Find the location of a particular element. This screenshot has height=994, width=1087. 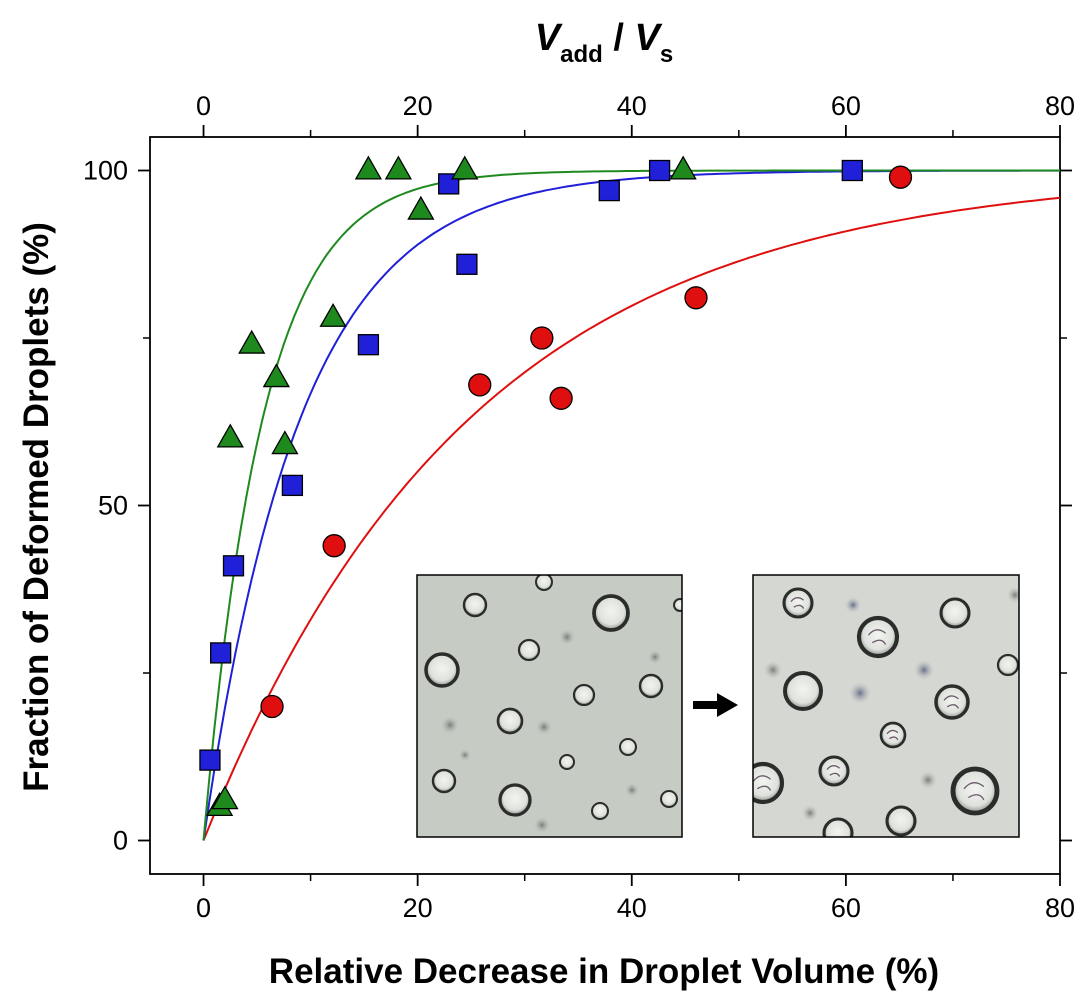

x-axis-title: Relative Decrease in Droplet Volume (%) is located at coordinates (604, 971).